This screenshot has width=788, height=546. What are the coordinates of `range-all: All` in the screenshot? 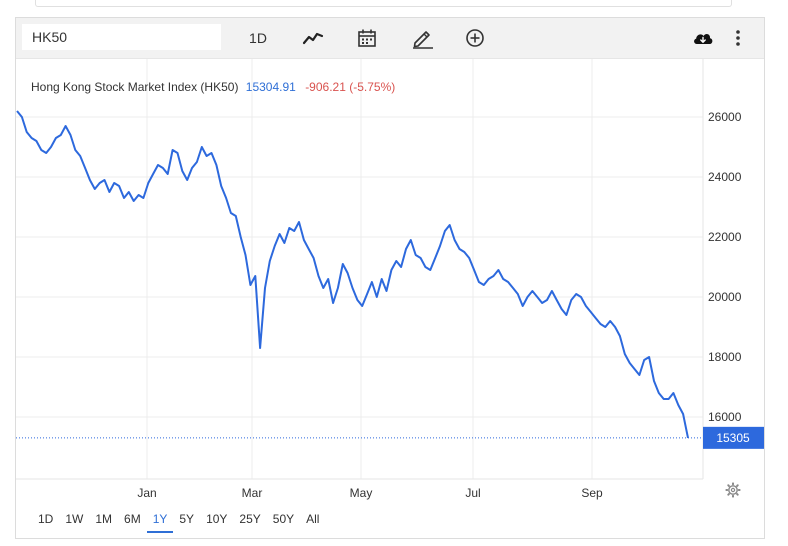 It's located at (313, 519).